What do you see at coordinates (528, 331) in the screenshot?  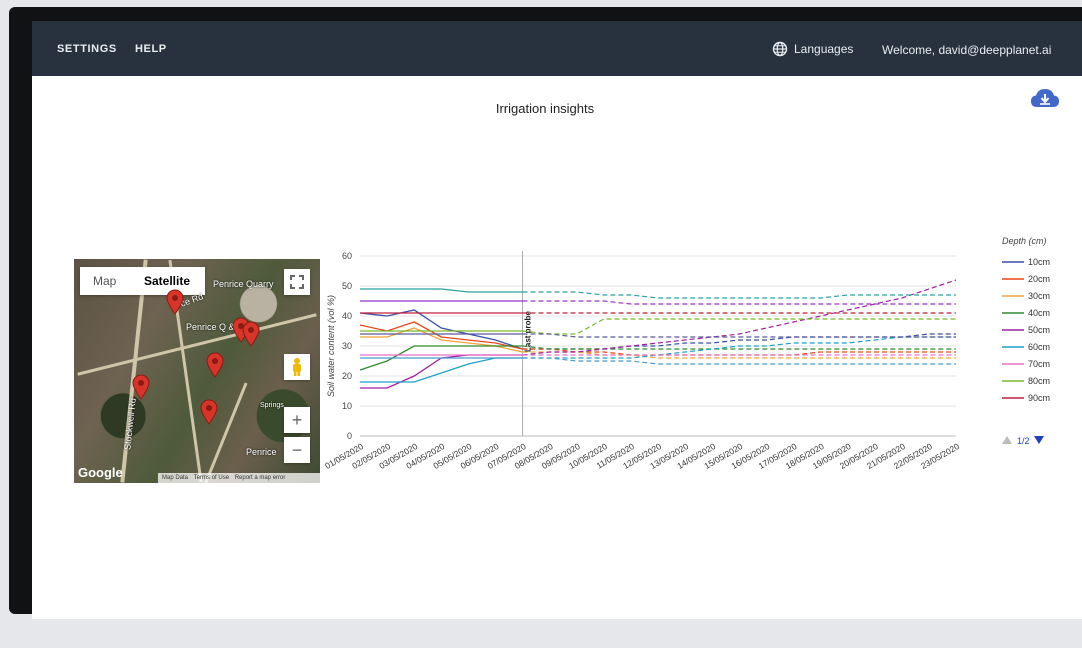 I see `last-probe-label: Last probe` at bounding box center [528, 331].